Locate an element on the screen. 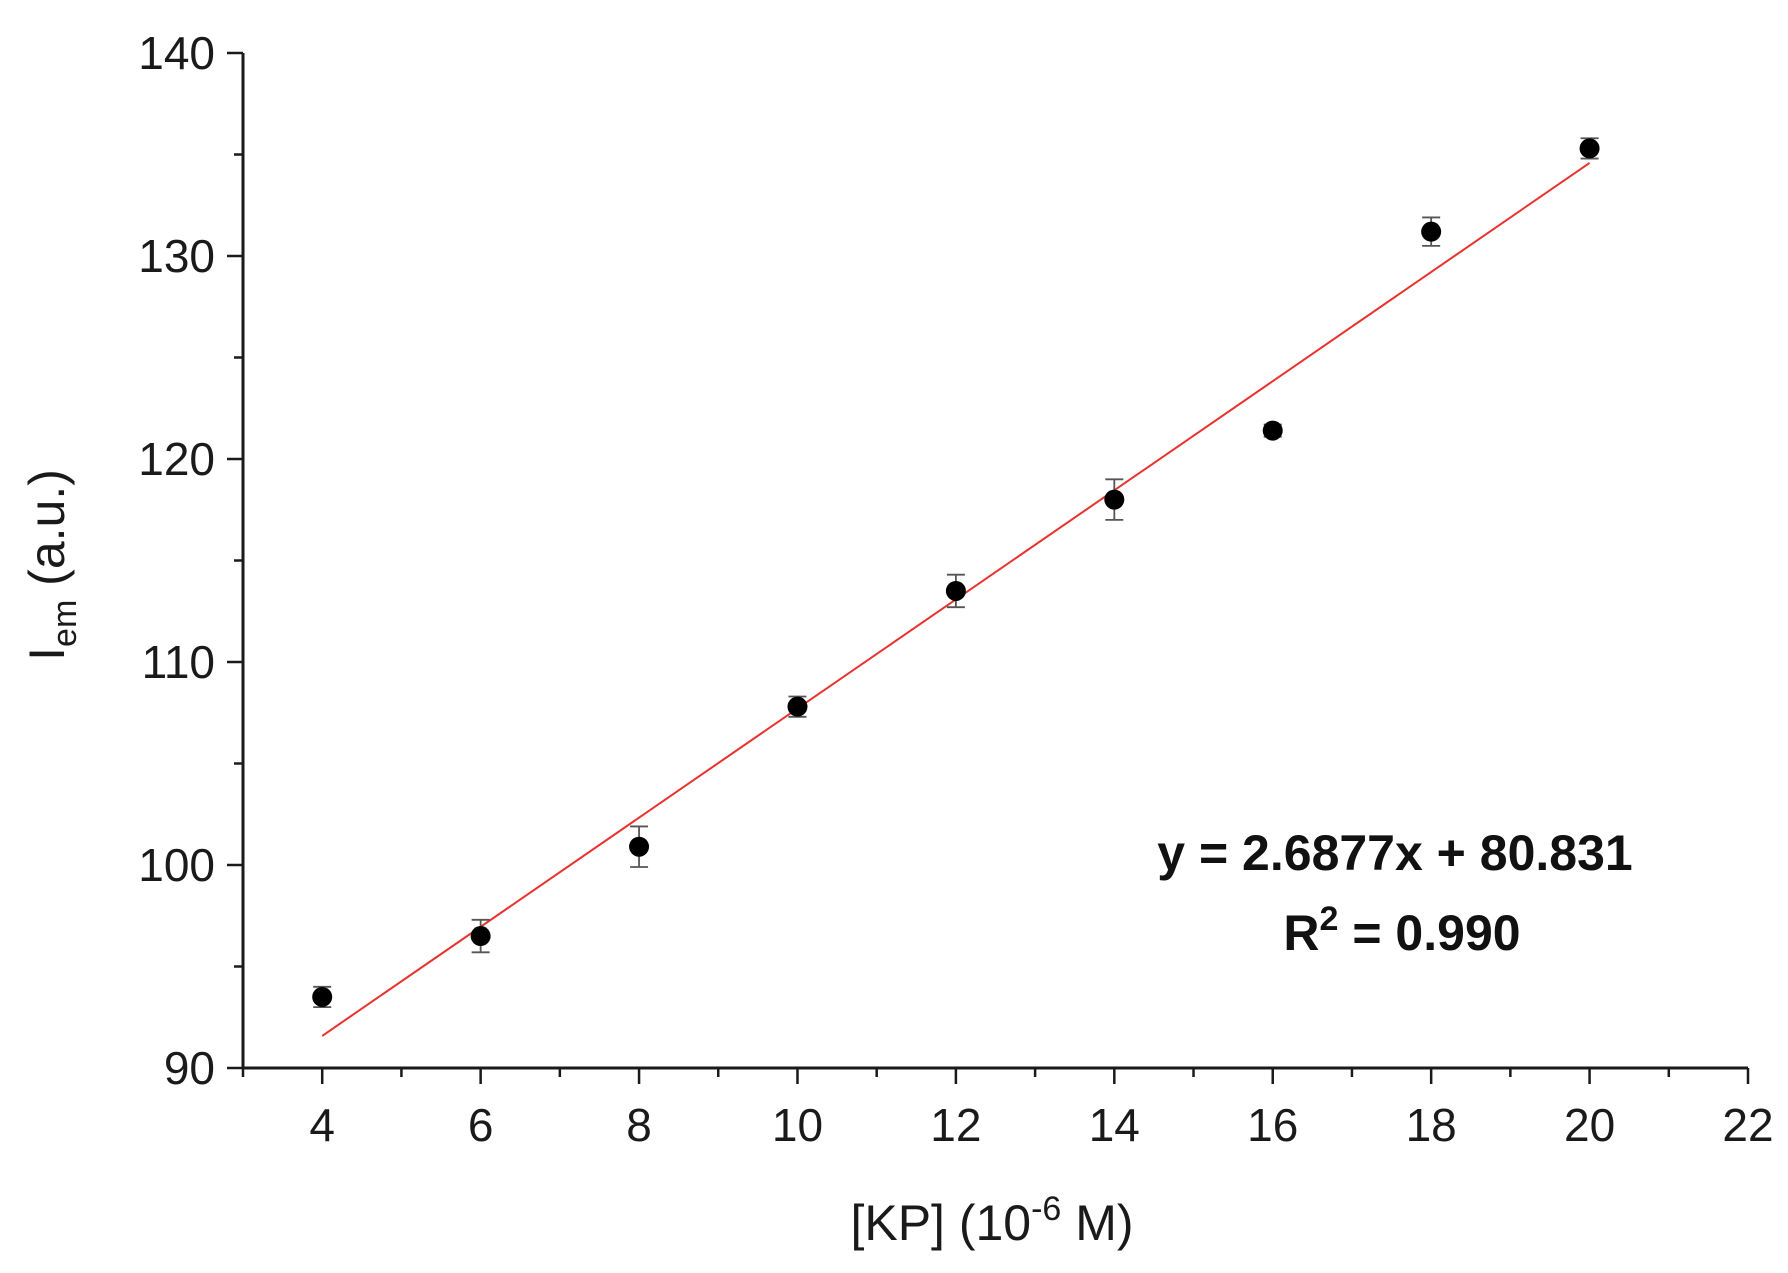 This screenshot has height=1273, width=1788. y-tick-label: 130 is located at coordinates (176, 256).